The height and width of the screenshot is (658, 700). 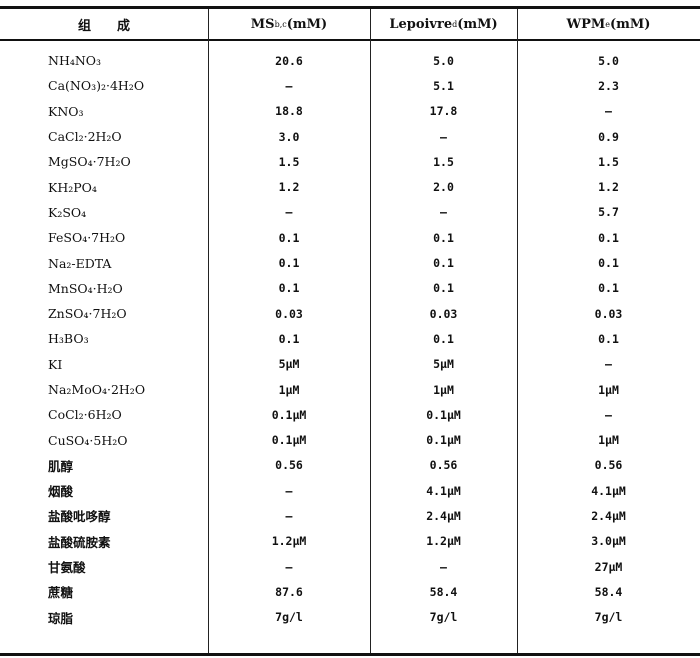 What do you see at coordinates (85, 137) in the screenshot?
I see `component-cell: CaCl₂·2H₂O` at bounding box center [85, 137].